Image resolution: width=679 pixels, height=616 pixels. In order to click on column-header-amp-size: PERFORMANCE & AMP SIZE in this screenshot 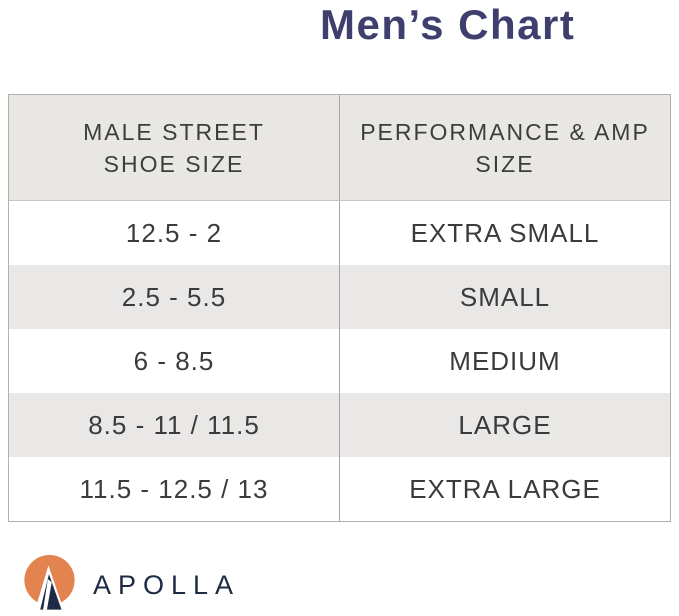, I will do `click(505, 147)`.